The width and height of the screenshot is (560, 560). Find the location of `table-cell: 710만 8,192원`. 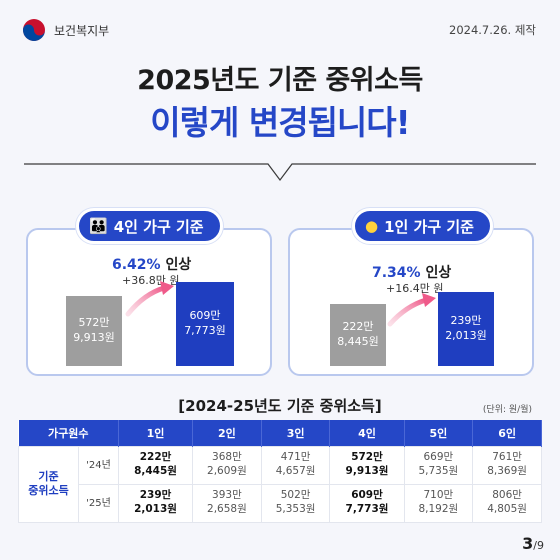

table-cell: 710만 8,192원 is located at coordinates (438, 503).